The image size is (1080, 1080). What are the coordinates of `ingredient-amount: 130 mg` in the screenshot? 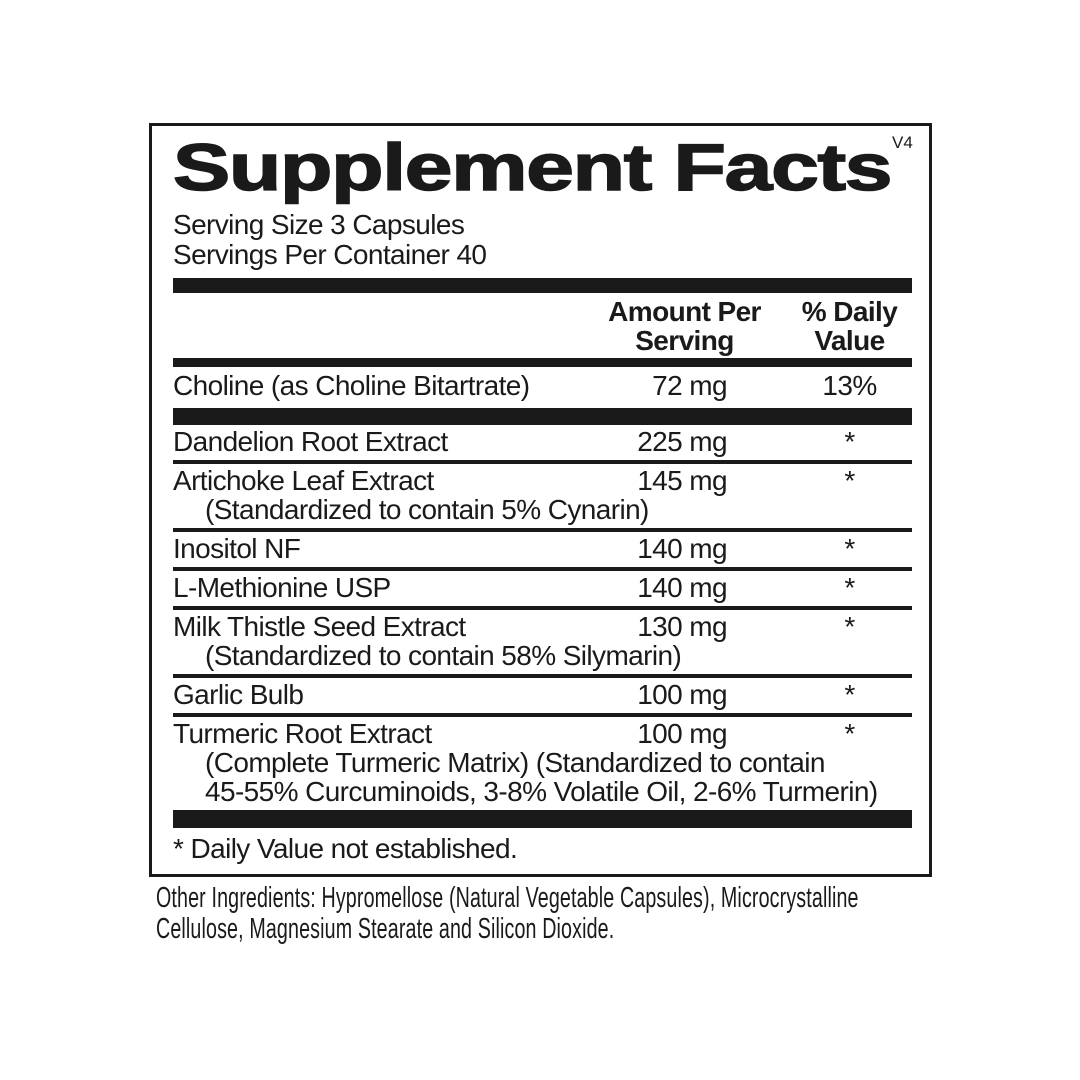 It's located at (682, 626).